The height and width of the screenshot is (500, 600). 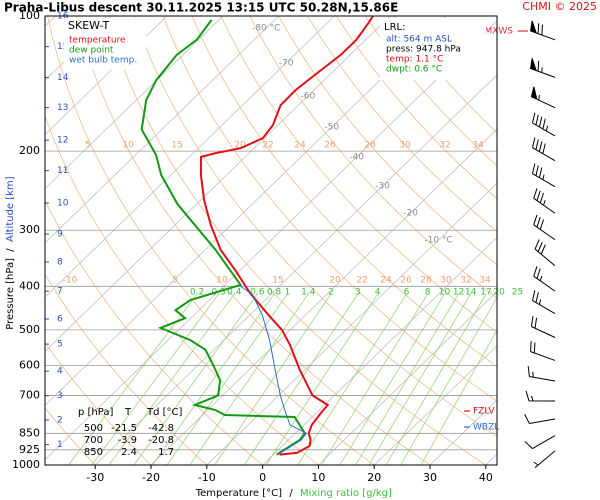 What do you see at coordinates (29, 432) in the screenshot?
I see `y-tick-label: 850` at bounding box center [29, 432].